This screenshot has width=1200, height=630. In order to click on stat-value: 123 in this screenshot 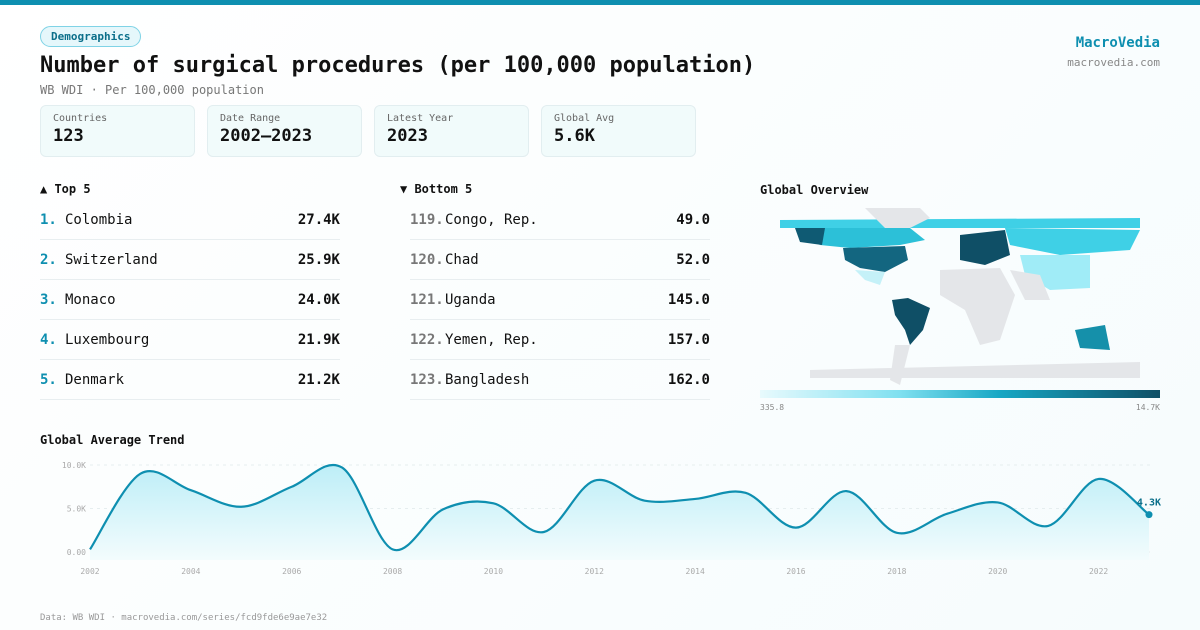, I will do `click(68, 136)`.